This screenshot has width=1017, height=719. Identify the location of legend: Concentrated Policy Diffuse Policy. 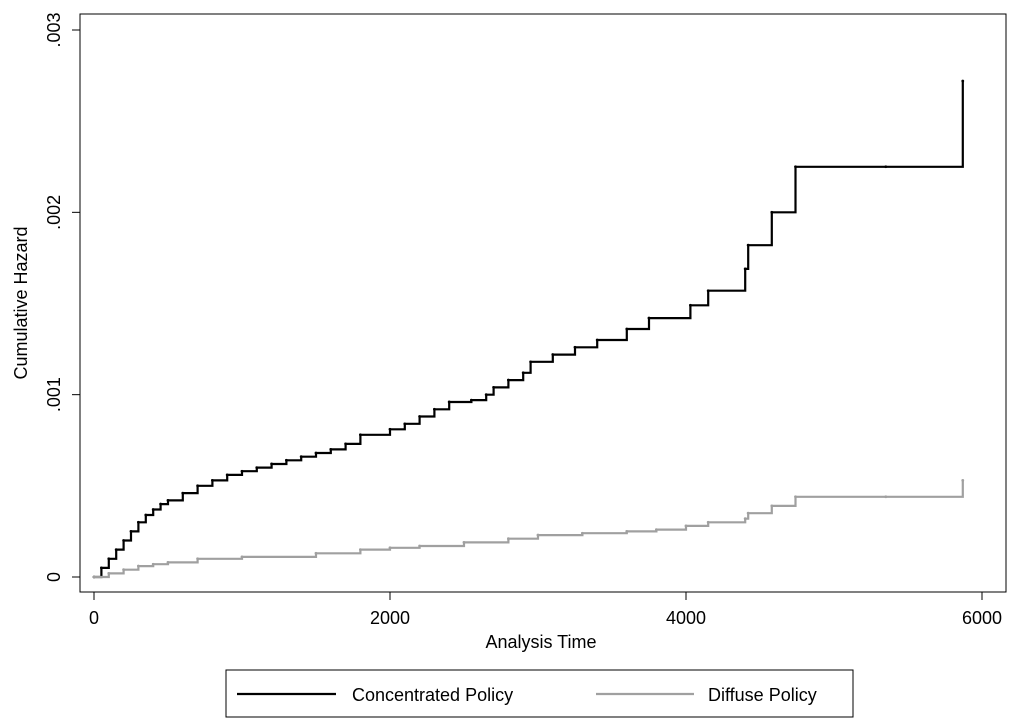
(539, 693).